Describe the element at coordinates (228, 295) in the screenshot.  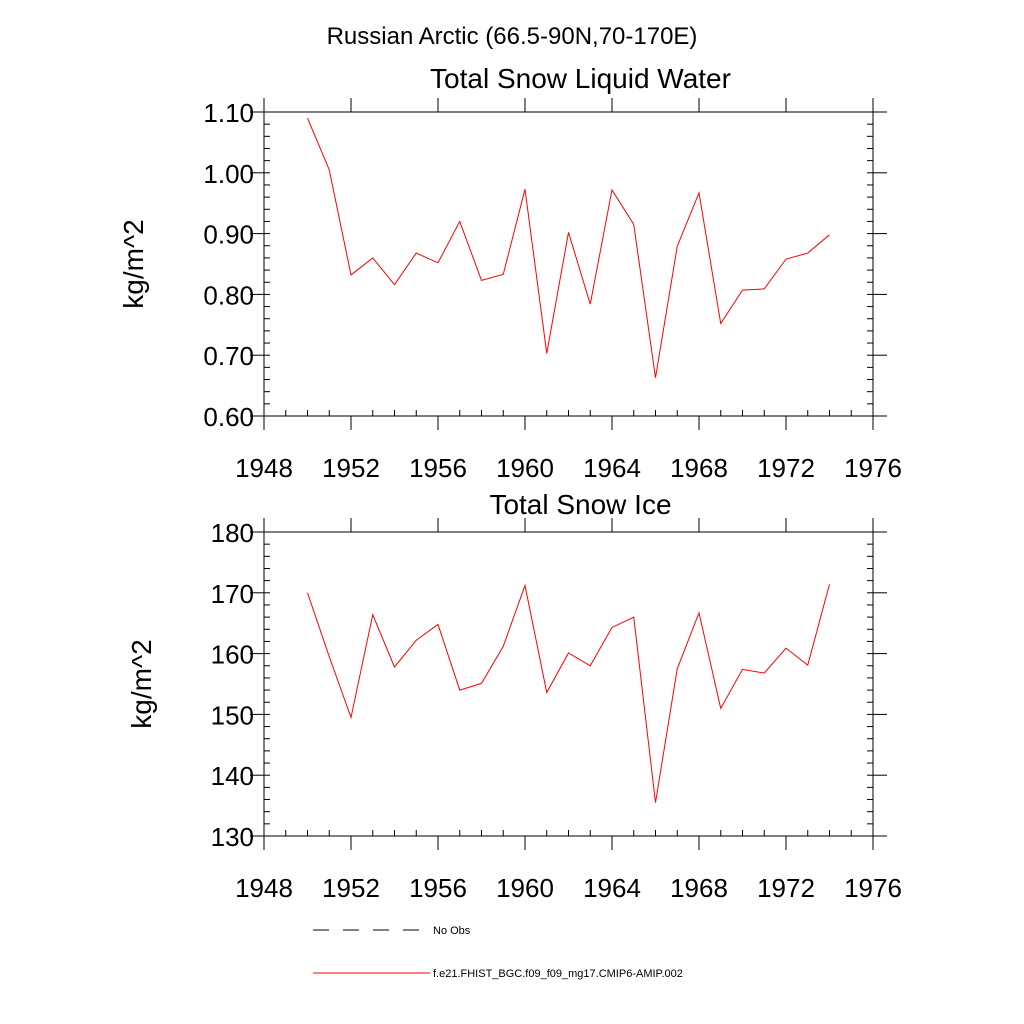
I see `y-tick-label: 0.80` at that location.